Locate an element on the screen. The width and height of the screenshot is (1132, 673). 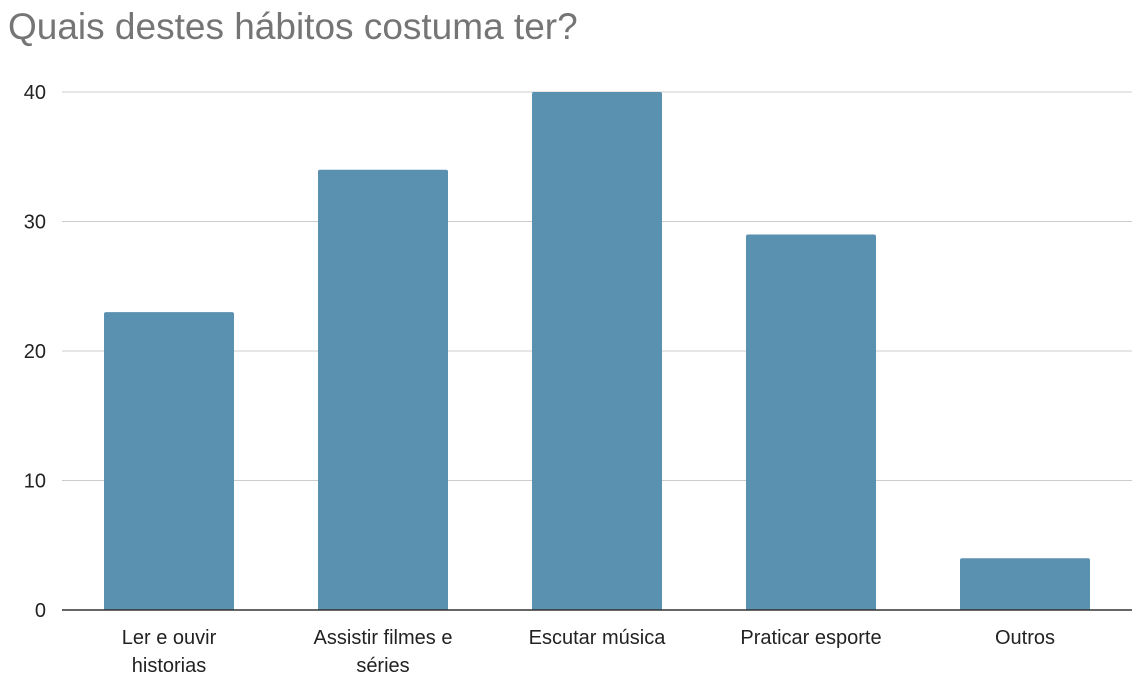
x-tick-label-3: Escutar música is located at coordinates (598, 638).